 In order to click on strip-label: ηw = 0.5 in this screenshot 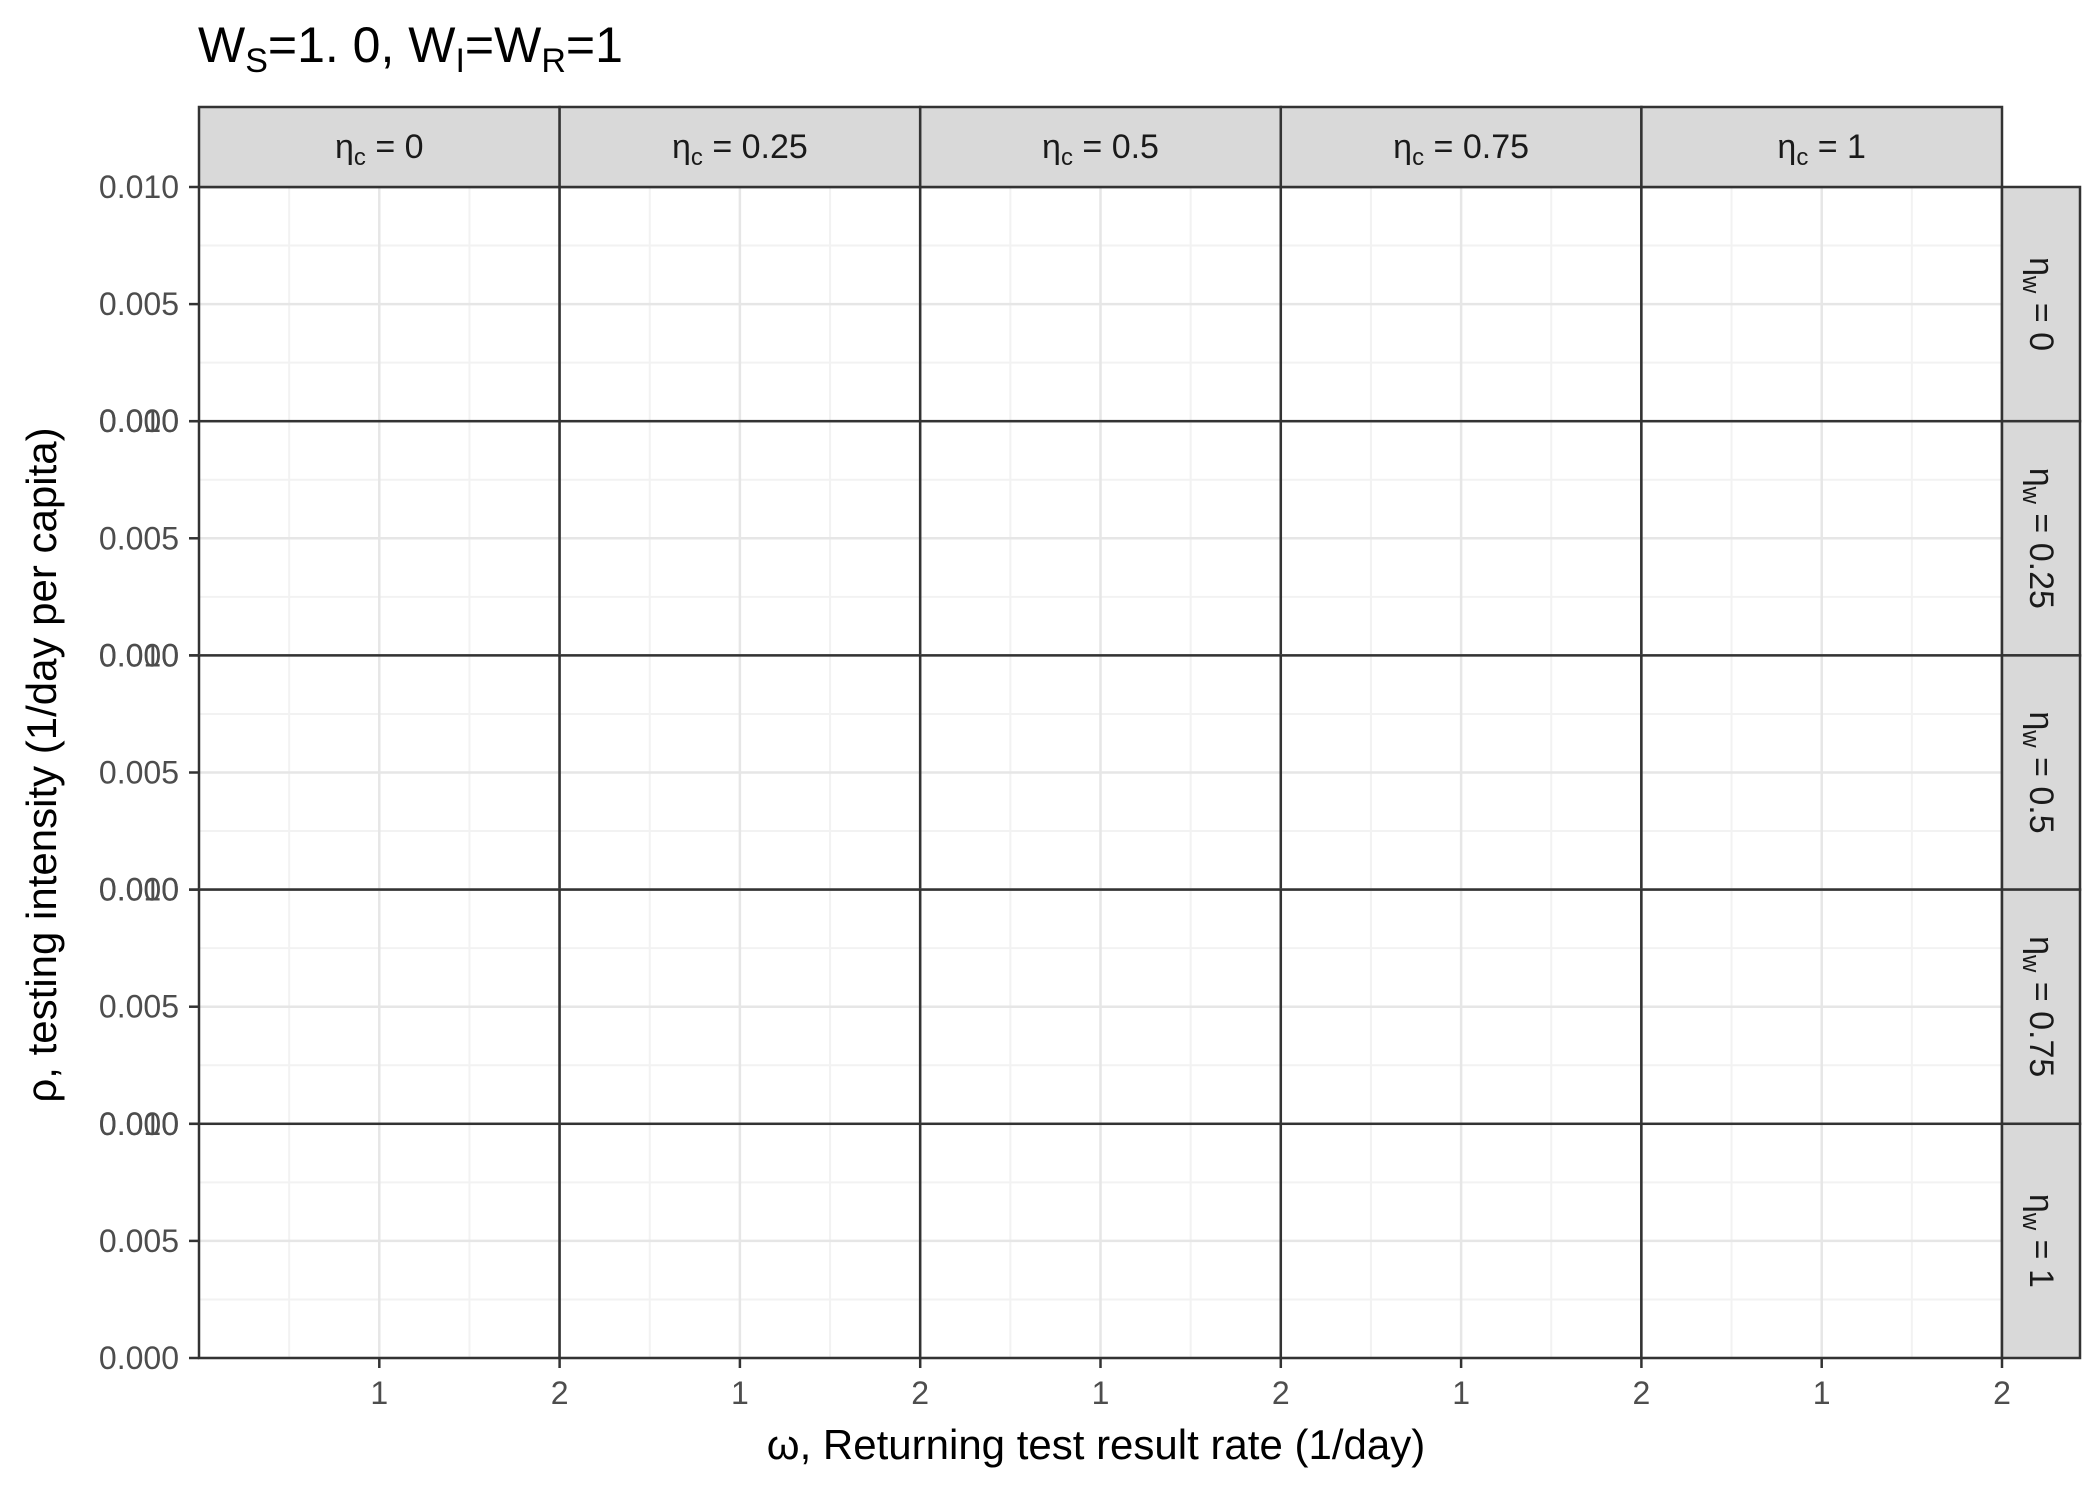, I will do `click(2038, 772)`.